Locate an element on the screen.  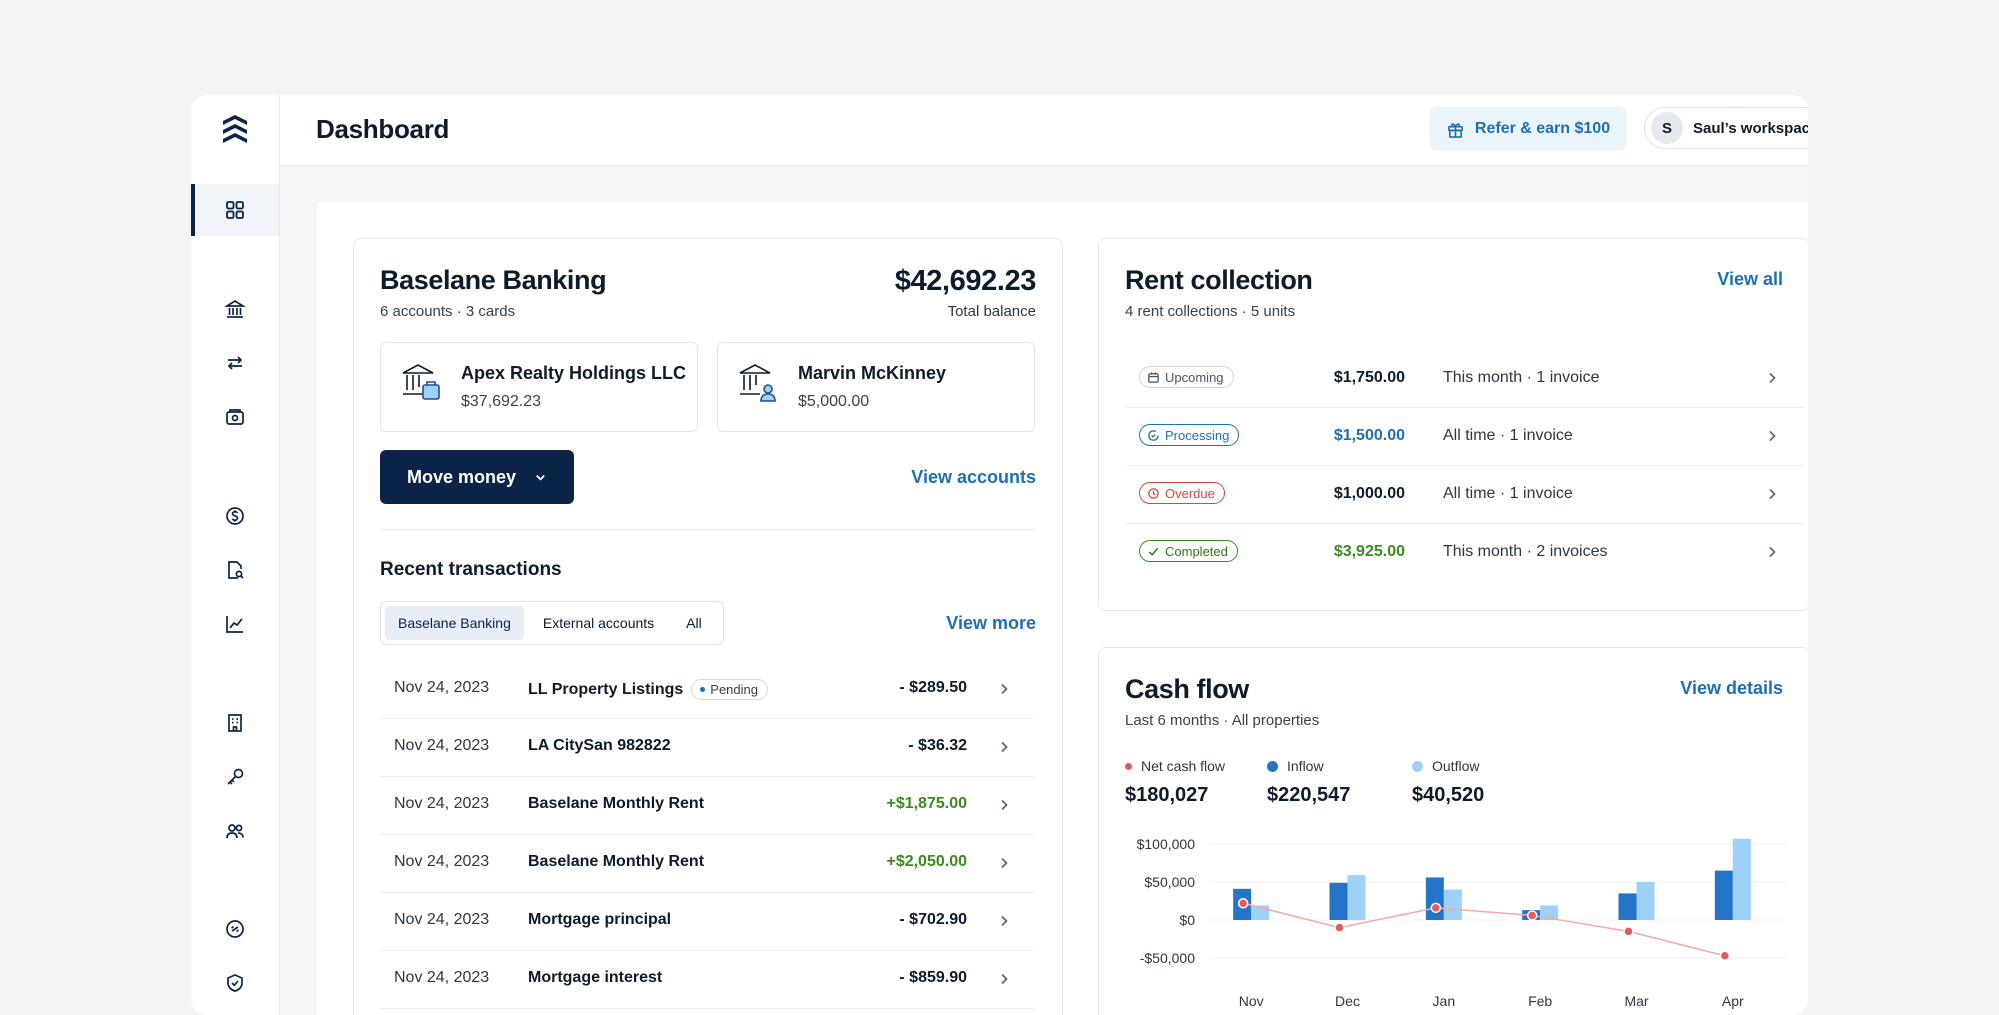
transaction-row: Nov 24, 2023 Mortgage interest - $859.90 is located at coordinates (707, 979).